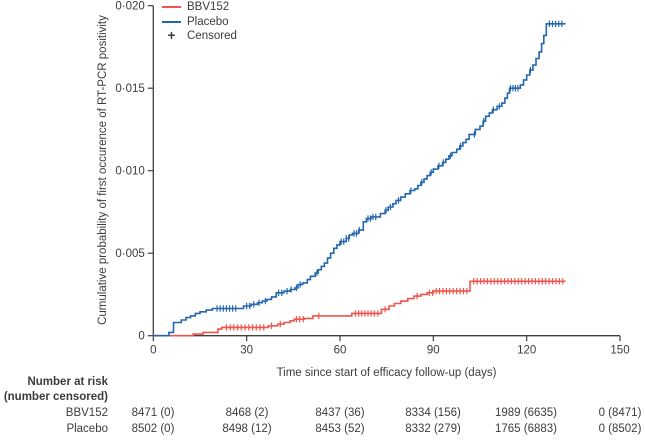  What do you see at coordinates (433, 429) in the screenshot?
I see `risk-cell: 8332 (279)` at bounding box center [433, 429].